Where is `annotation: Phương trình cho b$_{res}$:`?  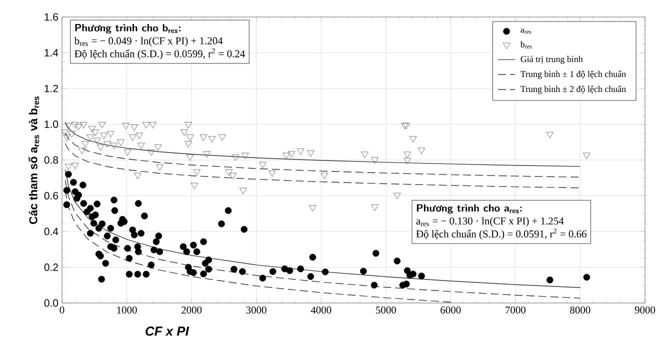
annotation: Phương trình cho b$_{res}$: is located at coordinates (127, 29).